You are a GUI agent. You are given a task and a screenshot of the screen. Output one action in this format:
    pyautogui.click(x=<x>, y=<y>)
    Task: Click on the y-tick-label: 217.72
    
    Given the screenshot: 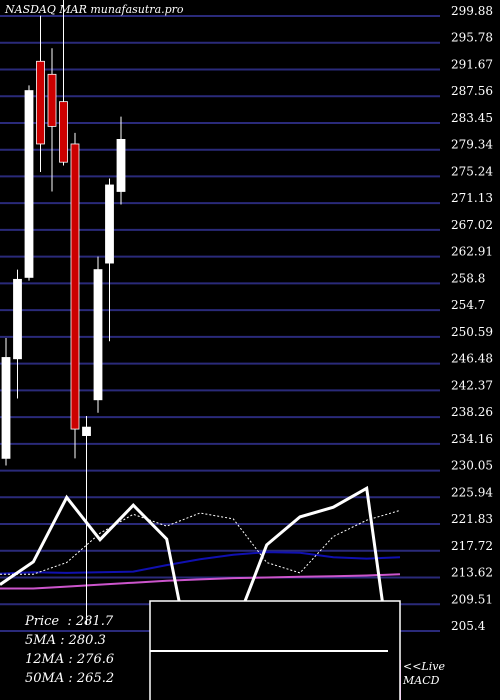 What is the action you would take?
    pyautogui.click(x=472, y=546)
    